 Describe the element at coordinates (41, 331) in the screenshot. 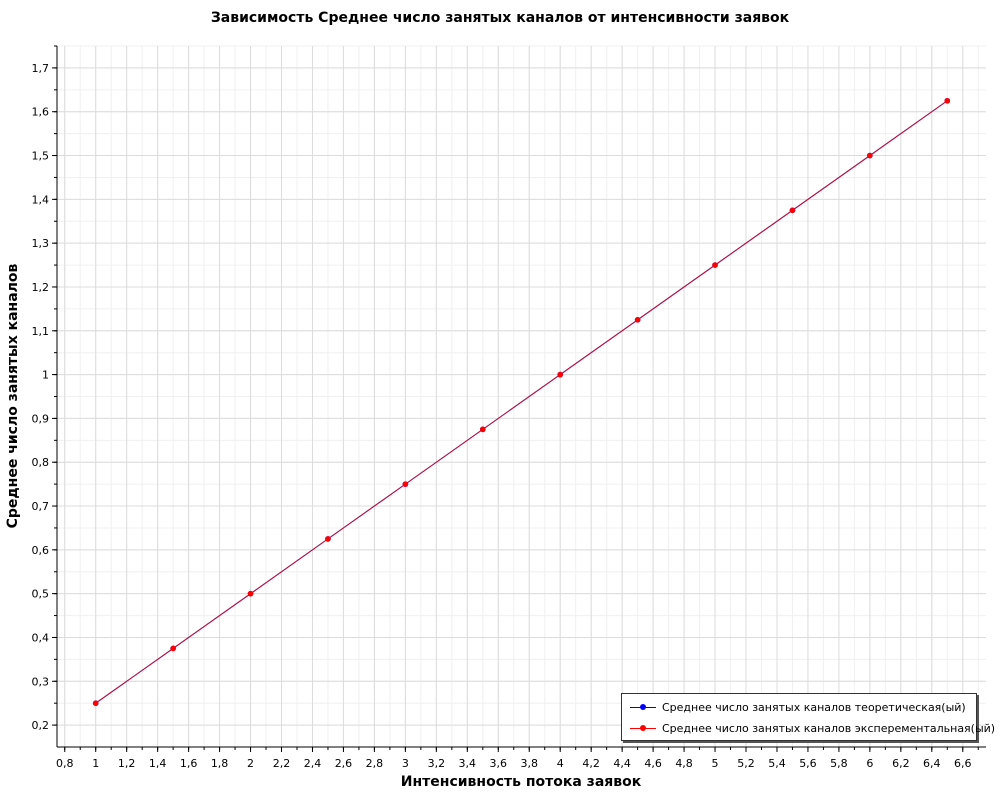

I see `y-tick-label: 1,1` at that location.